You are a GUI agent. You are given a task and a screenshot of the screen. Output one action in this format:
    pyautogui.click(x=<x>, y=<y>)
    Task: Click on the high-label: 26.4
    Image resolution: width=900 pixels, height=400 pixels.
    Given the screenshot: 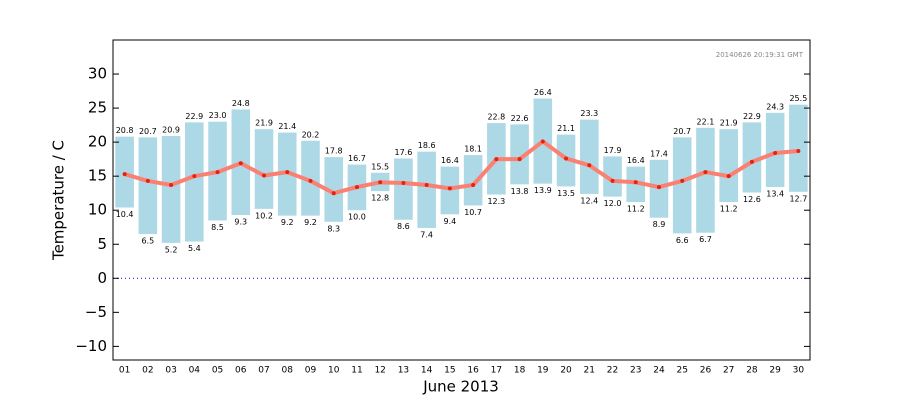 What is the action you would take?
    pyautogui.click(x=543, y=92)
    